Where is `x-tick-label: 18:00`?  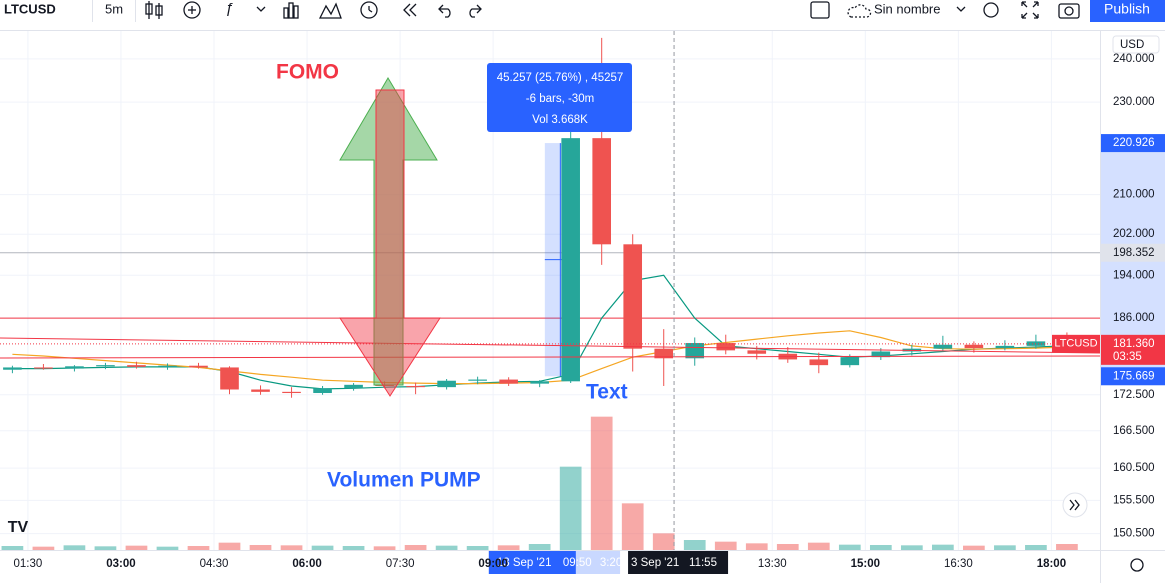 x-tick-label: 18:00 is located at coordinates (1051, 564).